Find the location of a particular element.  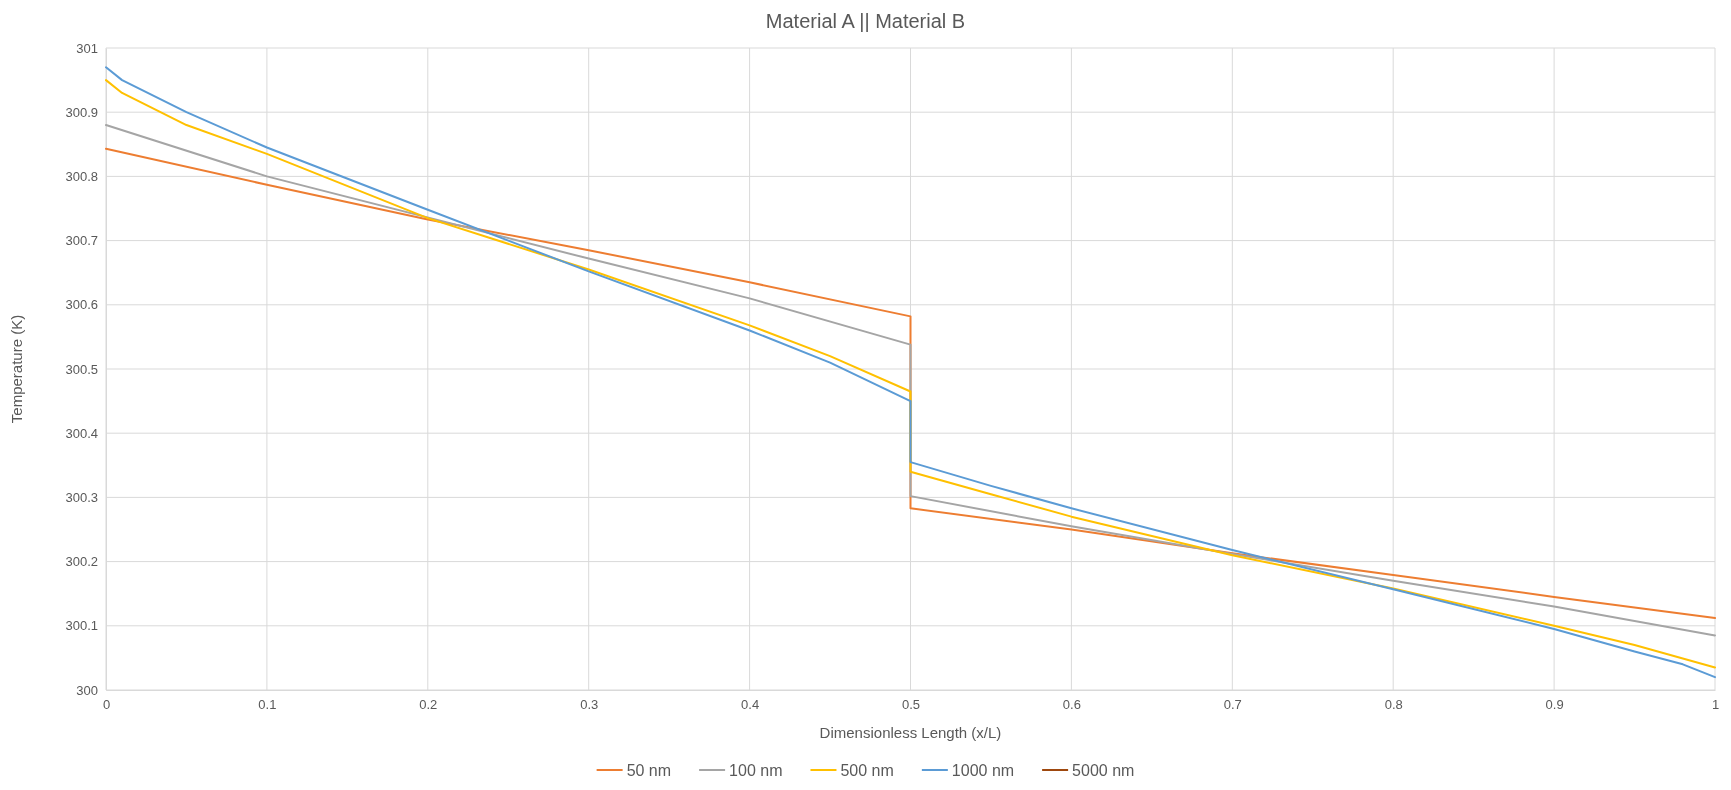

legend-label: 100 nm is located at coordinates (756, 770).